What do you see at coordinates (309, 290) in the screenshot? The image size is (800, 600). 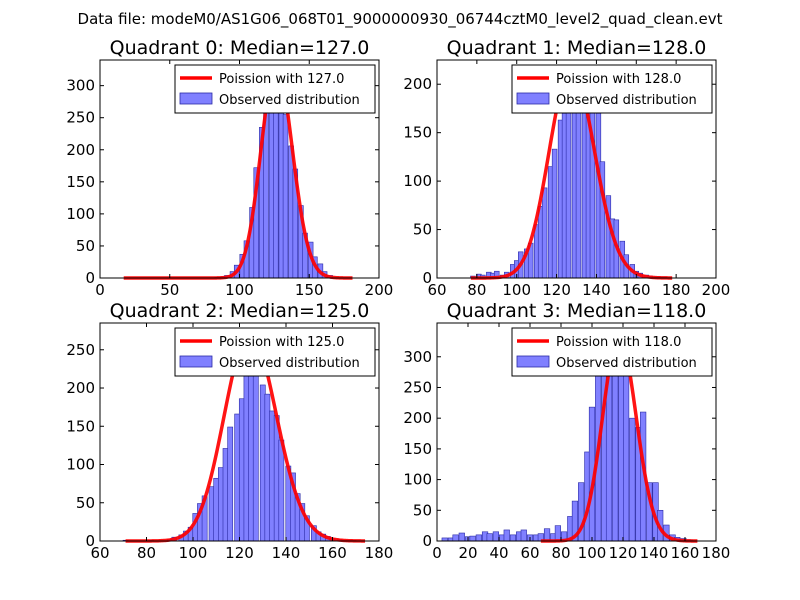 I see `x-tick-label: 150` at bounding box center [309, 290].